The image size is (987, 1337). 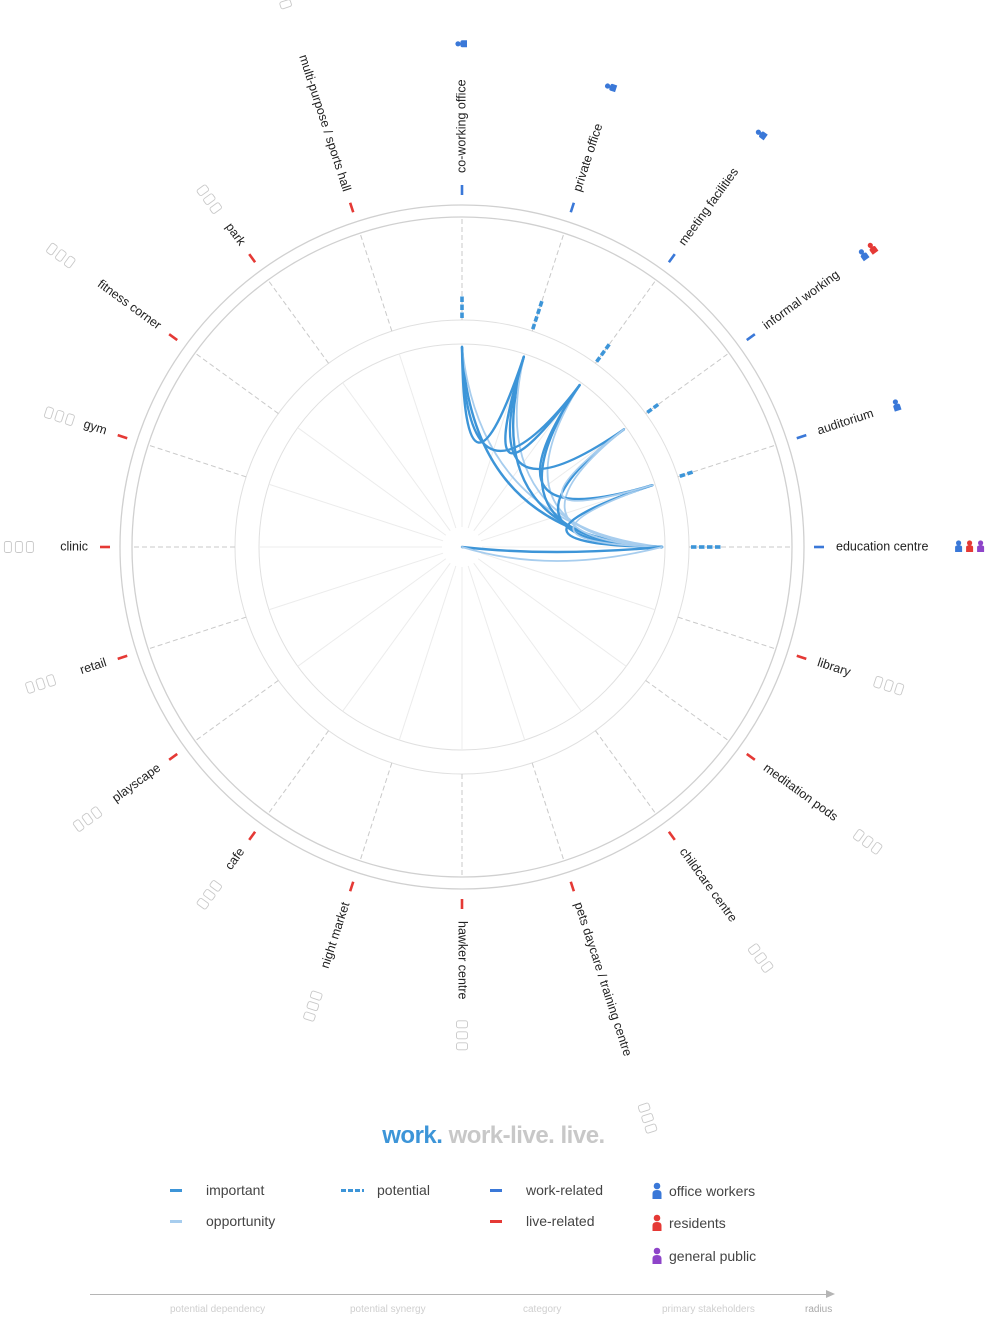 What do you see at coordinates (356, 581) in the screenshot?
I see `inner-spoke-retail` at bounding box center [356, 581].